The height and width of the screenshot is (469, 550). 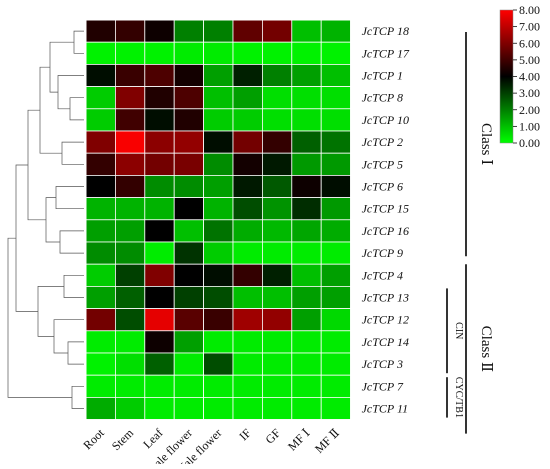 What do you see at coordinates (152, 438) in the screenshot?
I see `column-label: Leaf` at bounding box center [152, 438].